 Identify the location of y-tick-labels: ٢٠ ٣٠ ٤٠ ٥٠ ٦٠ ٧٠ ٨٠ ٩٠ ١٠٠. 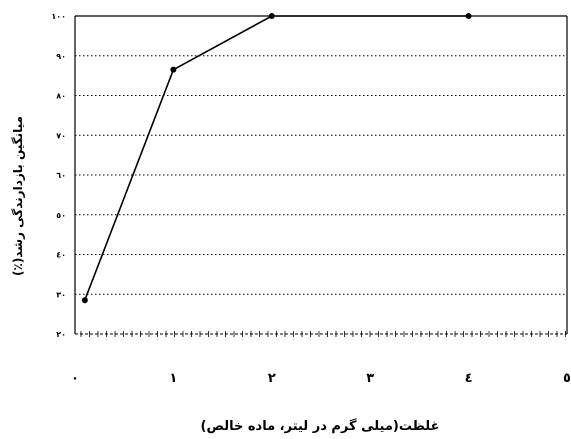
(58, 175).